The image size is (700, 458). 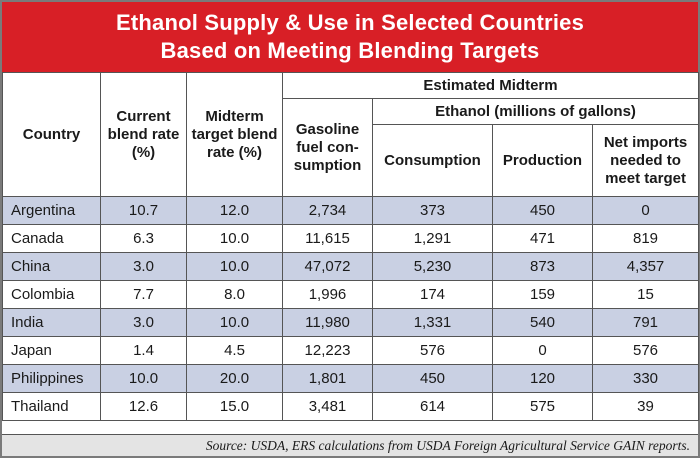 I want to click on cell-gasoline: 1,801, so click(x=327, y=378).